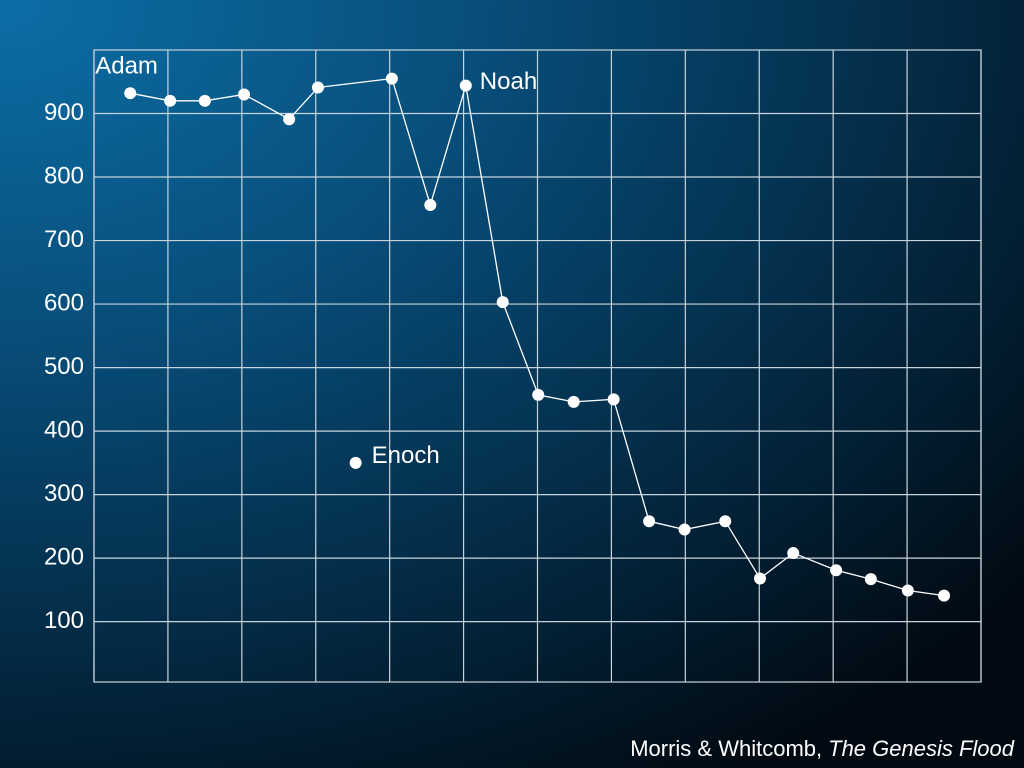  Describe the element at coordinates (126, 66) in the screenshot. I see `annotation: Adam` at that location.